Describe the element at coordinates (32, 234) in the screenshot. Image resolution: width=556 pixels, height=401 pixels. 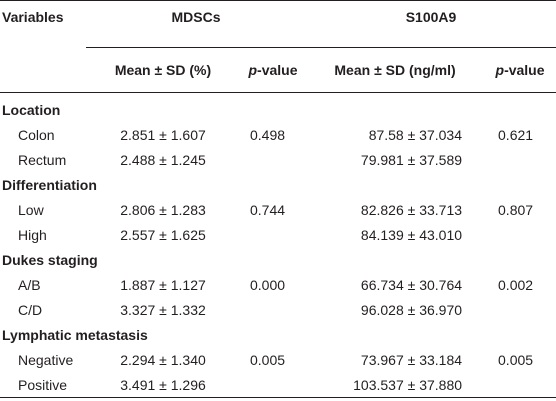
I see `category-cell: High` at that location.